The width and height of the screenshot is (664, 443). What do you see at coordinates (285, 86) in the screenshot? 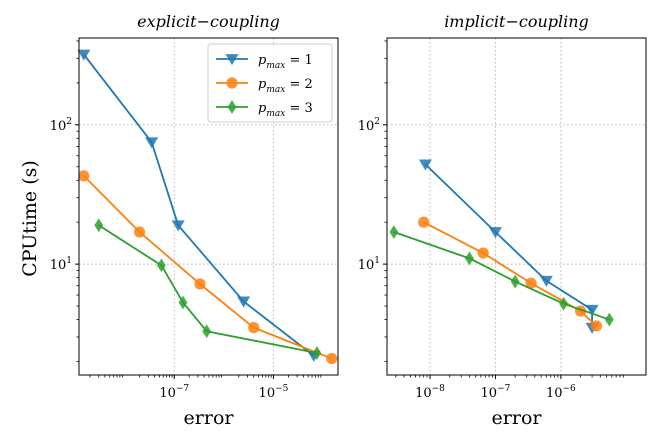
I see `legend-label: pmax = 2` at bounding box center [285, 86].